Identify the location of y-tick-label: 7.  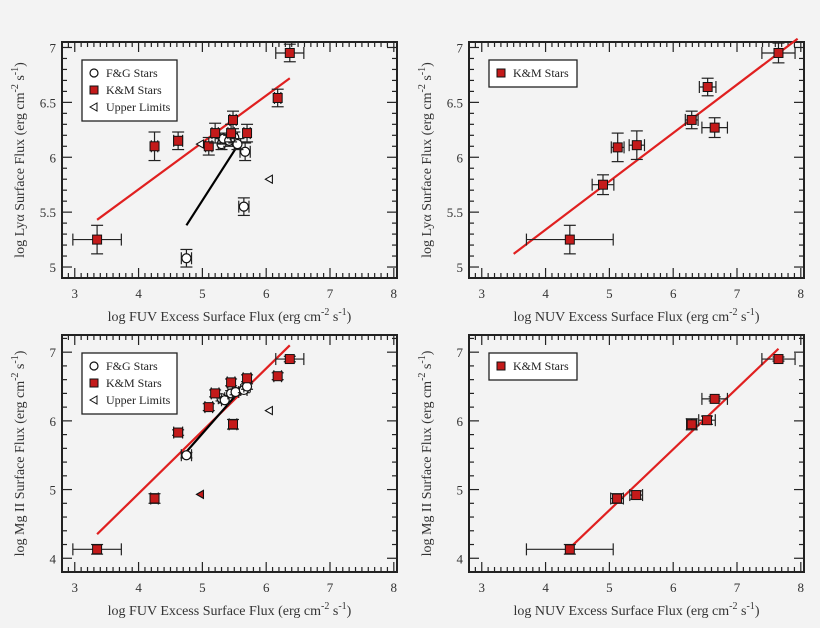
(460, 352).